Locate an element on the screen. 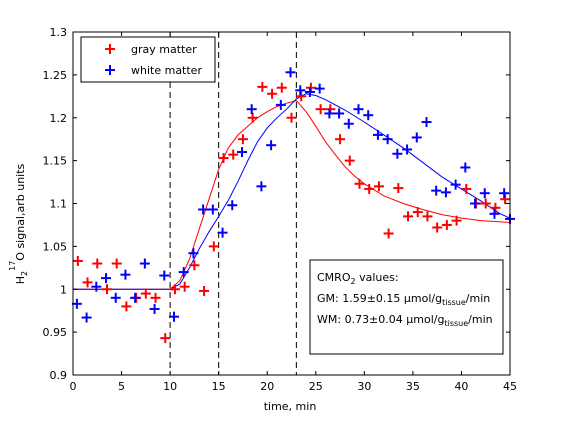 The image size is (561, 424). legend-marker-white is located at coordinates (110, 70).